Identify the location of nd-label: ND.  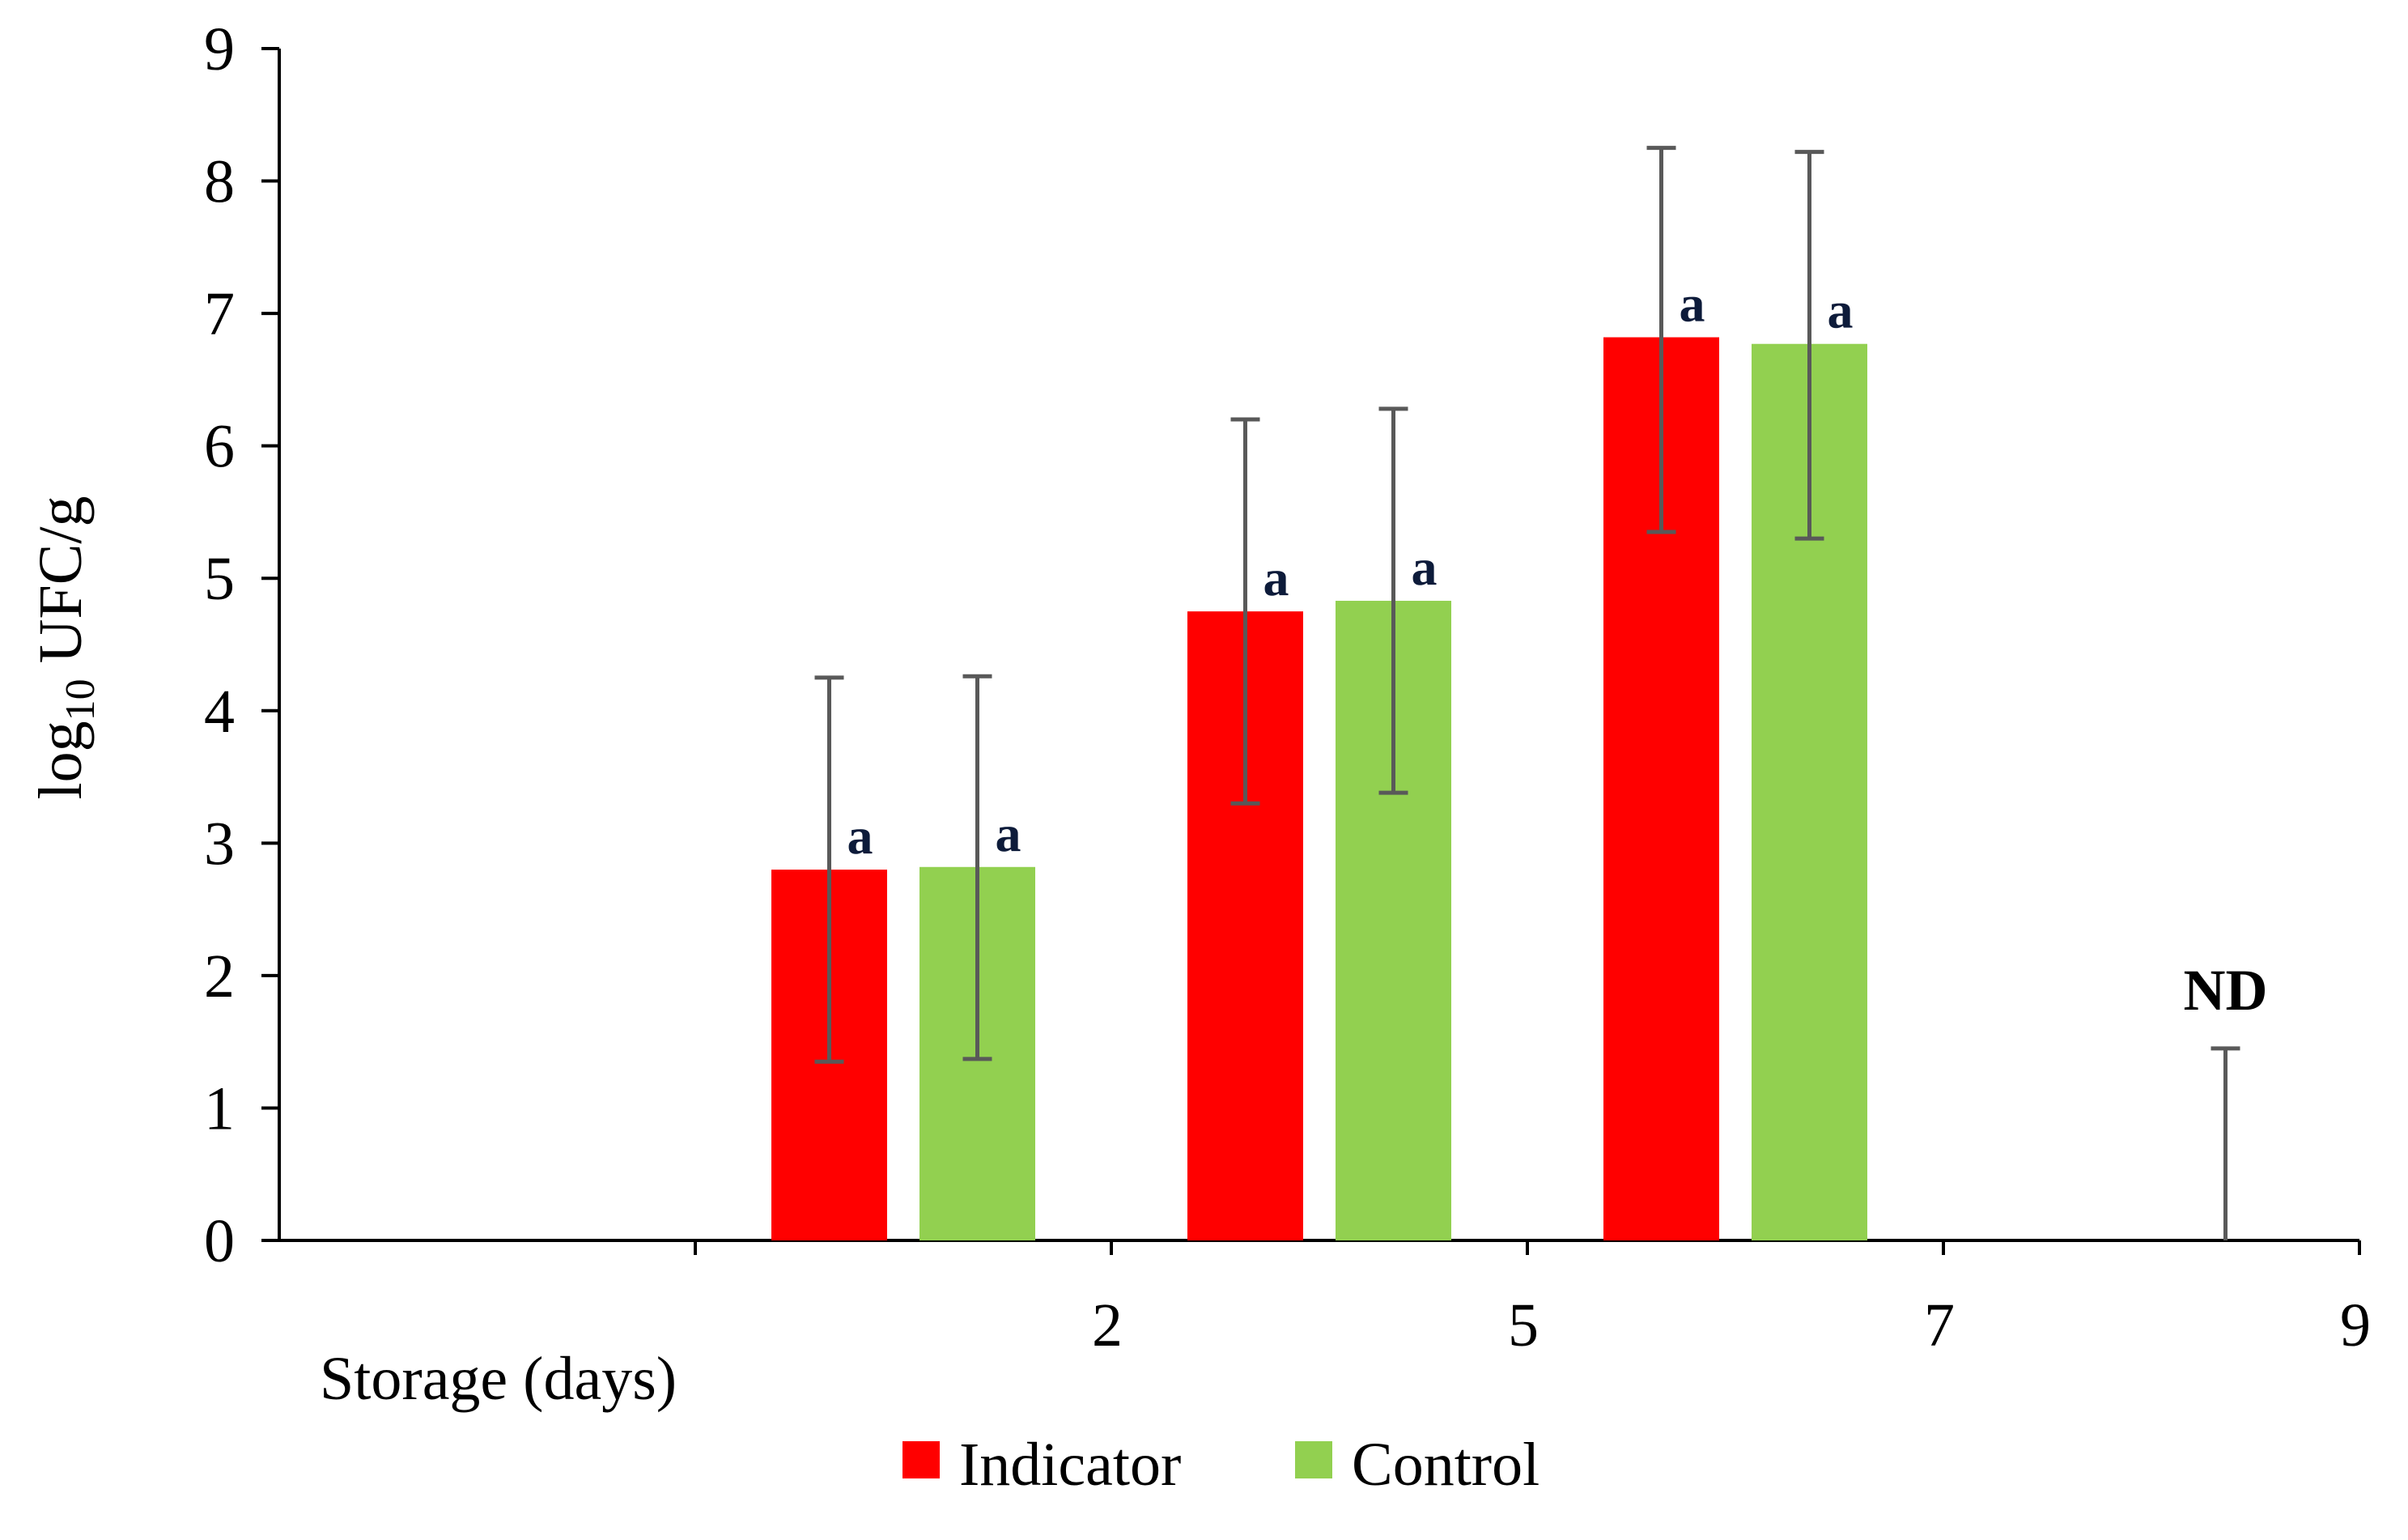
(2226, 990).